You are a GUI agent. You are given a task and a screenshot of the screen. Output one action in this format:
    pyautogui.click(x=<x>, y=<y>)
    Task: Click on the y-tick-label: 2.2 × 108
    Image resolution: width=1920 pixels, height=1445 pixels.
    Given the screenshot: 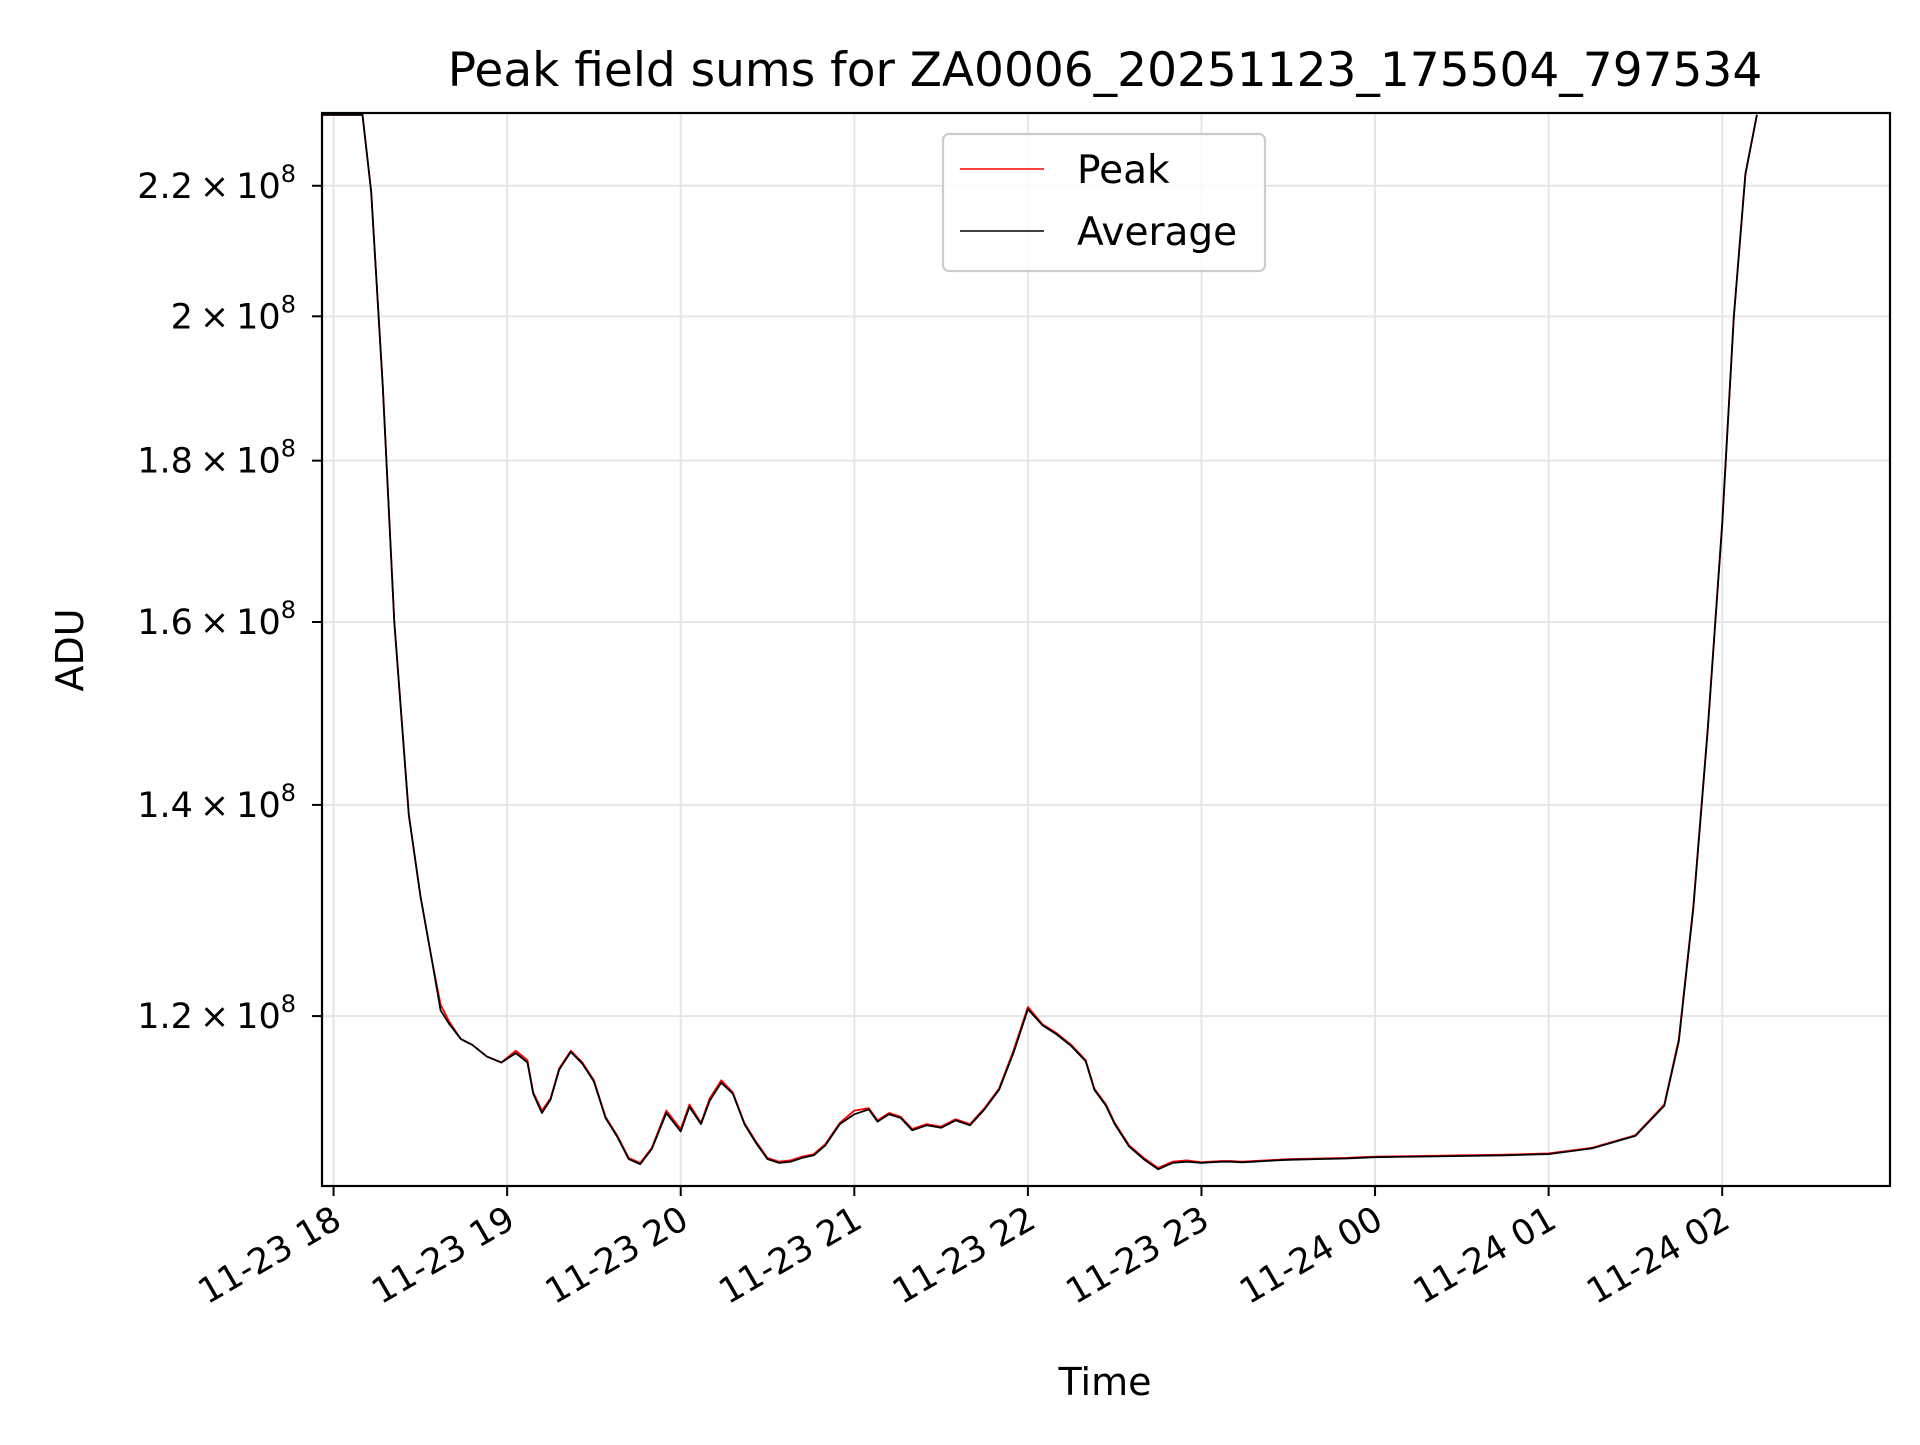 What is the action you would take?
    pyautogui.click(x=216, y=183)
    